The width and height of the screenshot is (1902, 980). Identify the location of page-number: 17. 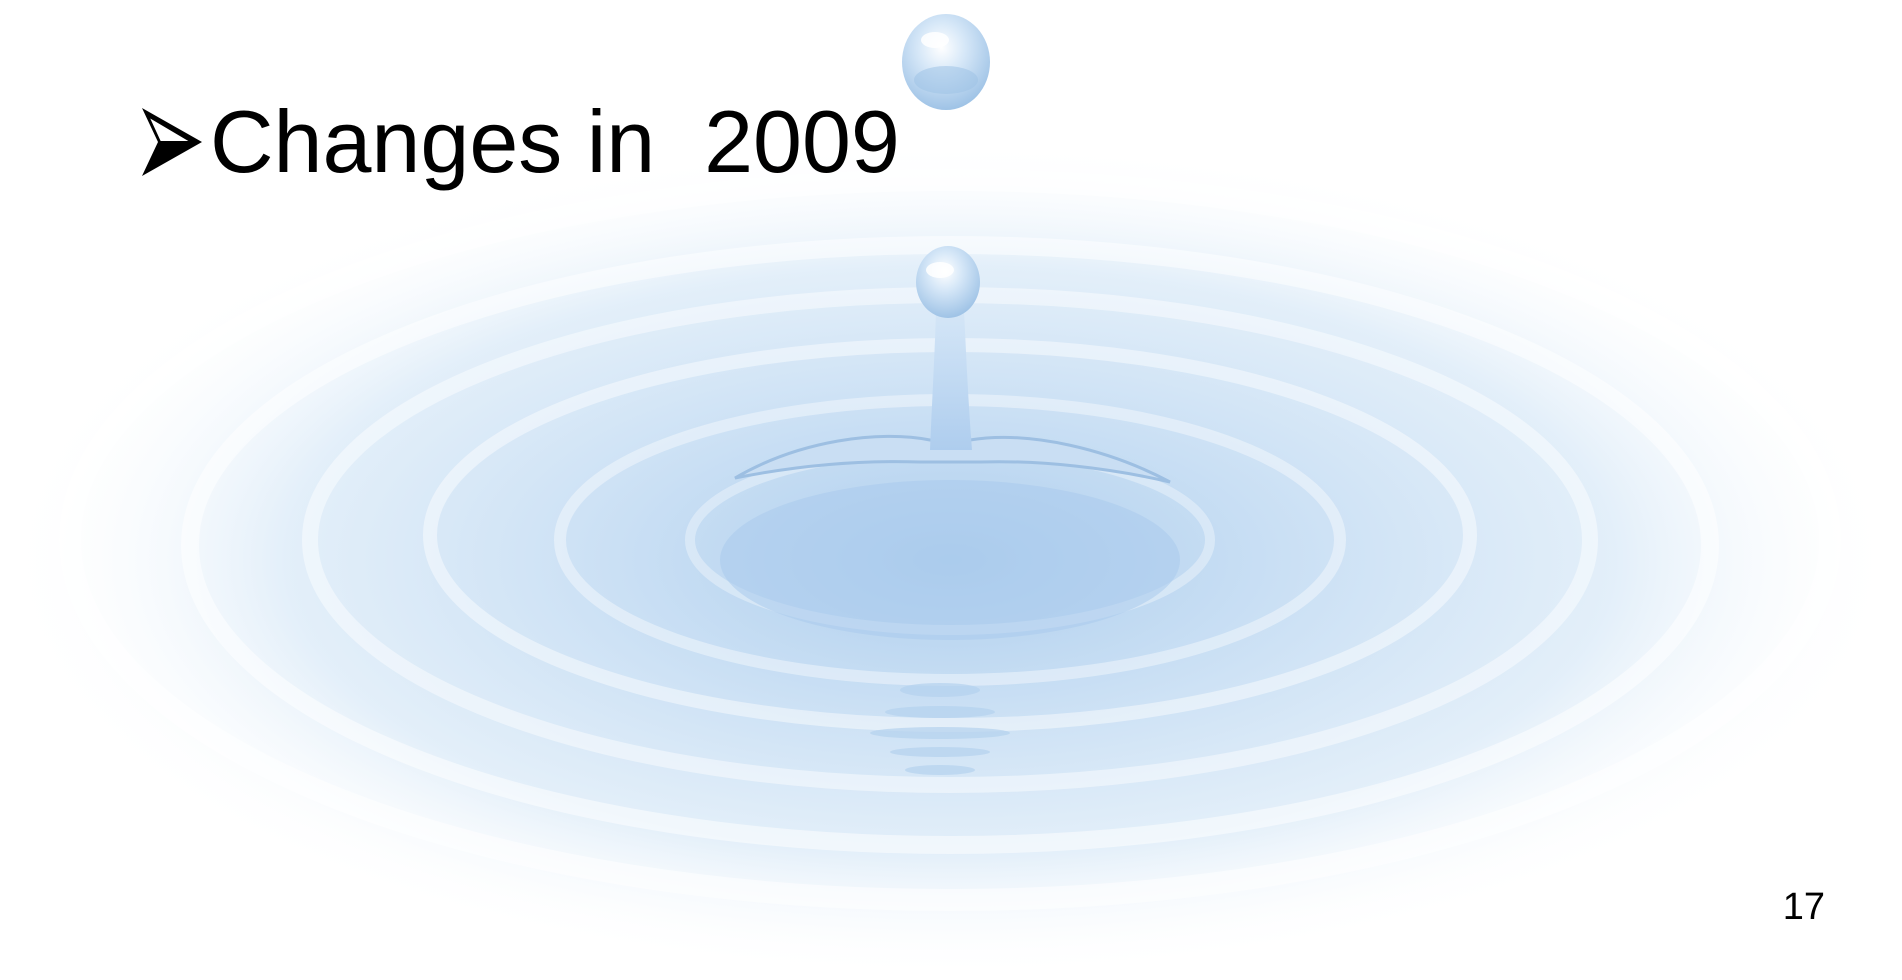
(1803, 907).